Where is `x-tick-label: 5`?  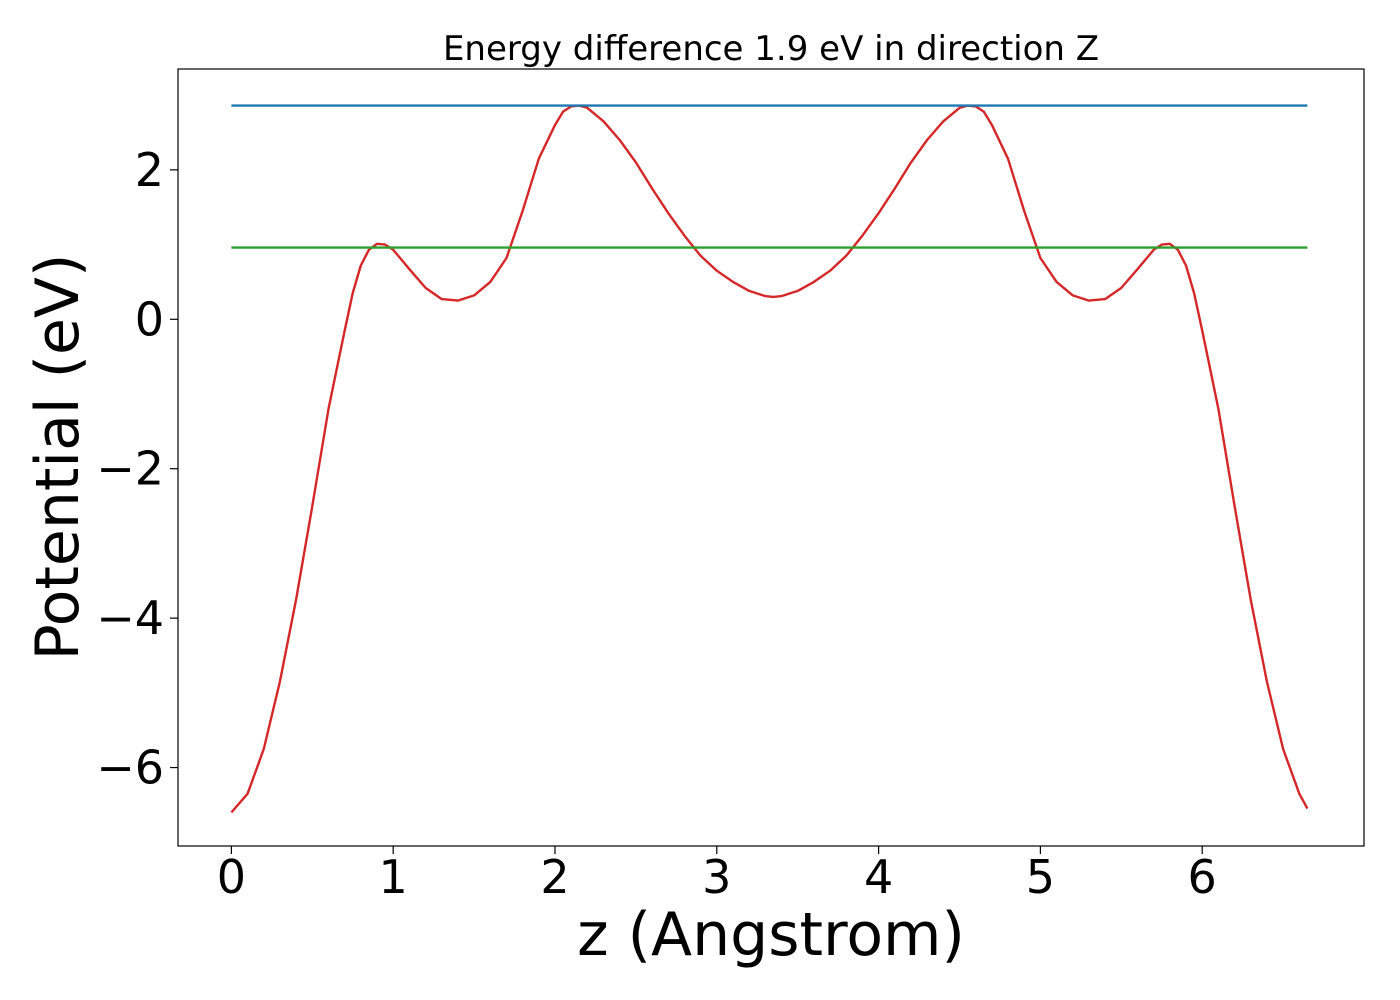
x-tick-label: 5 is located at coordinates (1040, 877).